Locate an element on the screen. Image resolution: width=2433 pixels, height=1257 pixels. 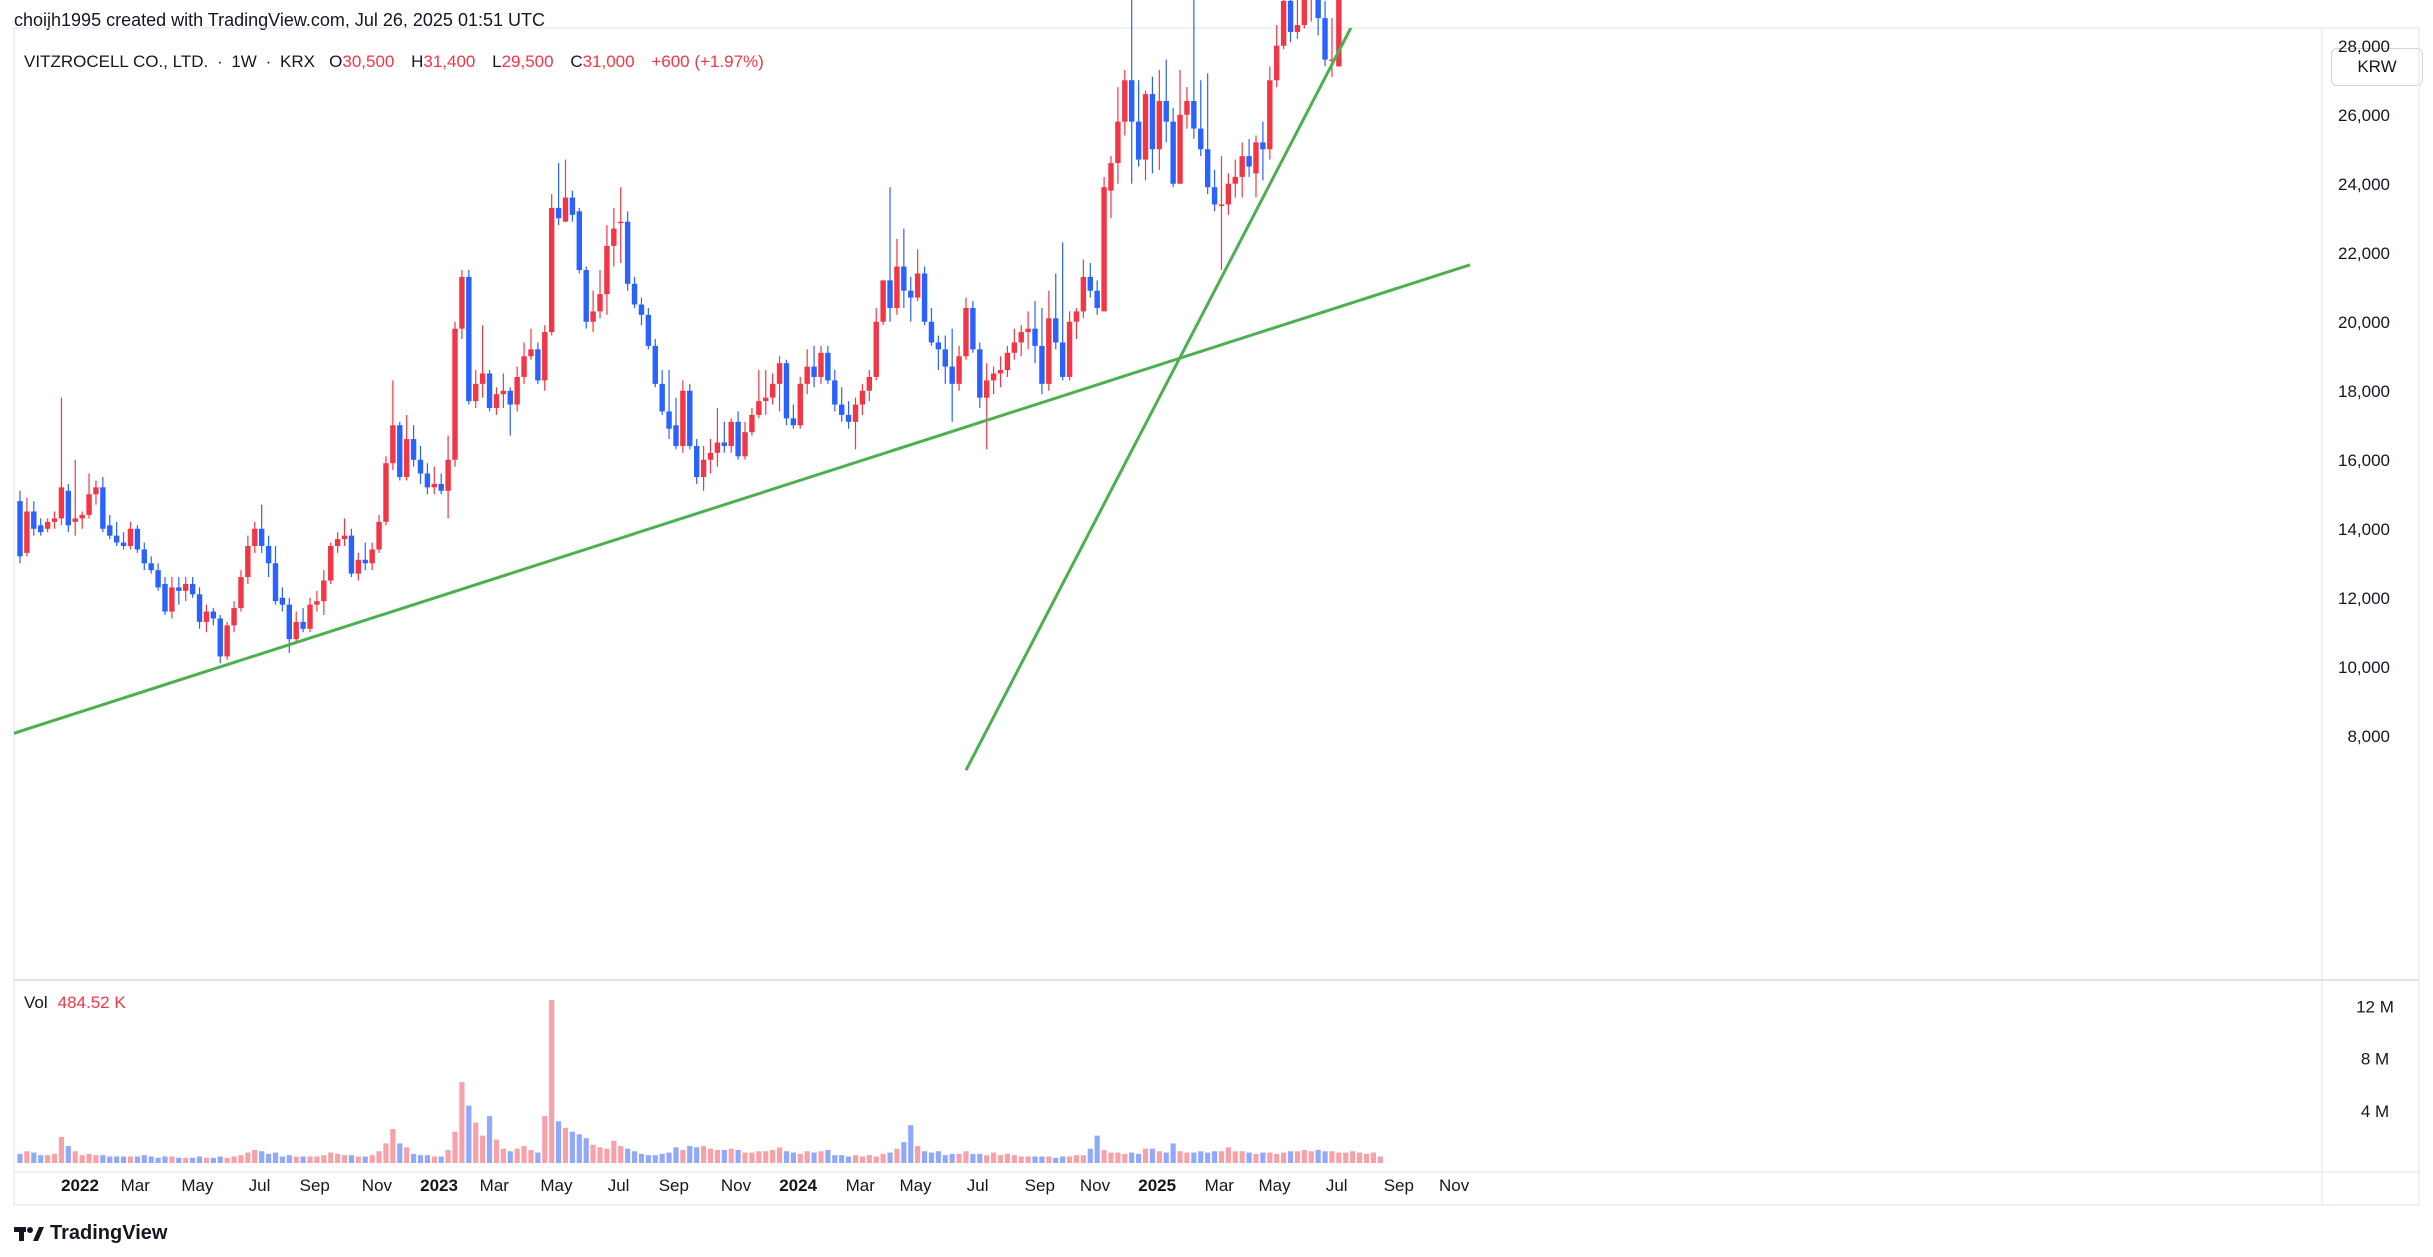
tradingview-logo: TradingView is located at coordinates (90, 1233).